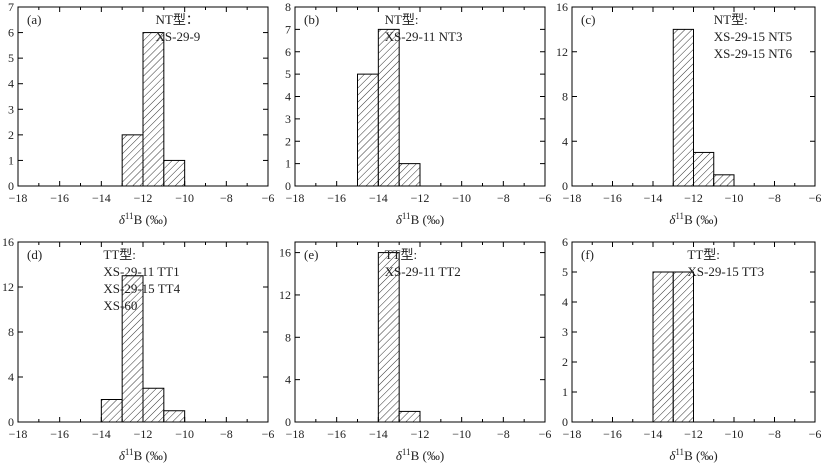 The width and height of the screenshot is (821, 469). I want to click on annotation-text: XS-29-11 TT2, so click(423, 271).